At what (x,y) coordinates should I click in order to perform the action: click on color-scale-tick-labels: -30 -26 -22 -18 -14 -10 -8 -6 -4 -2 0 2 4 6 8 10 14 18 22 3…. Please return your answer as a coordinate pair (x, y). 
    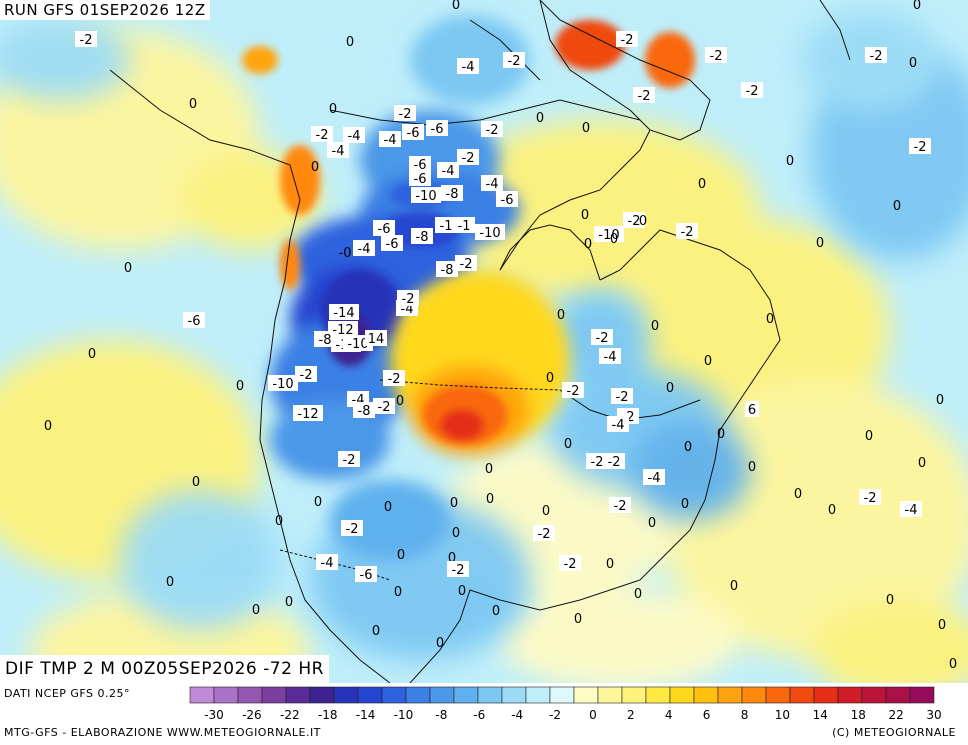
    Looking at the image, I should click on (572, 715).